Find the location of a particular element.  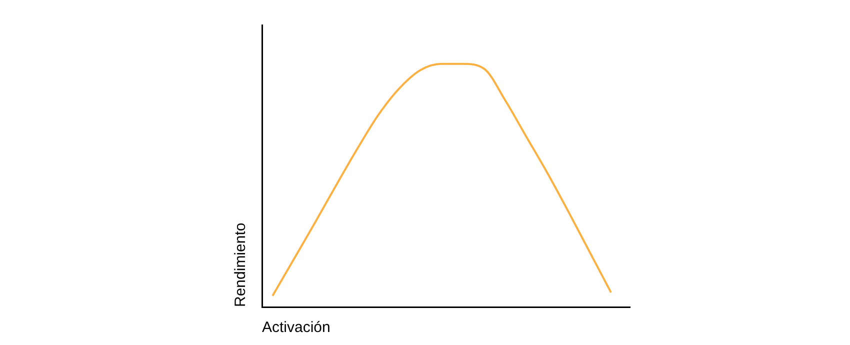

y-axis-title: Rendimiento is located at coordinates (241, 264).